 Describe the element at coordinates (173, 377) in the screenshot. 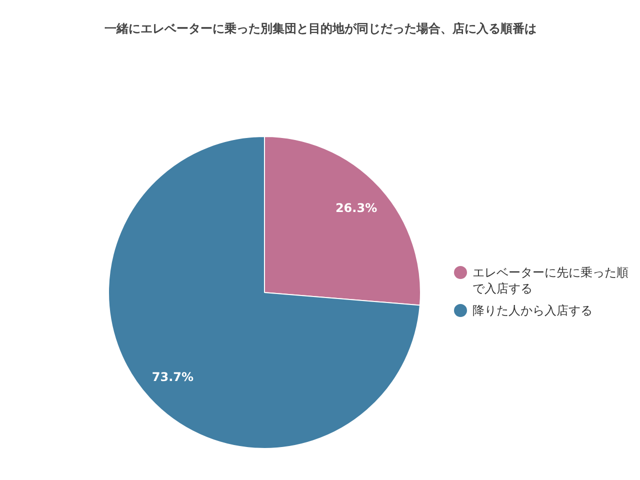

I see `data-label: 73.7%` at that location.